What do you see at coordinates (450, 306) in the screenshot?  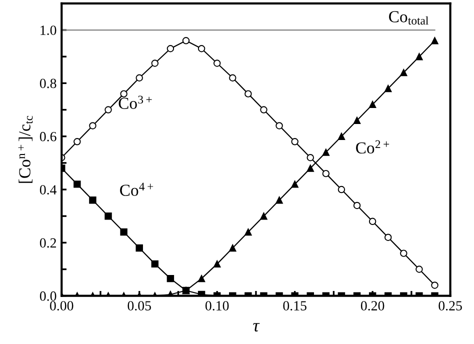 I see `x-tick-label: 0.25` at bounding box center [450, 306].